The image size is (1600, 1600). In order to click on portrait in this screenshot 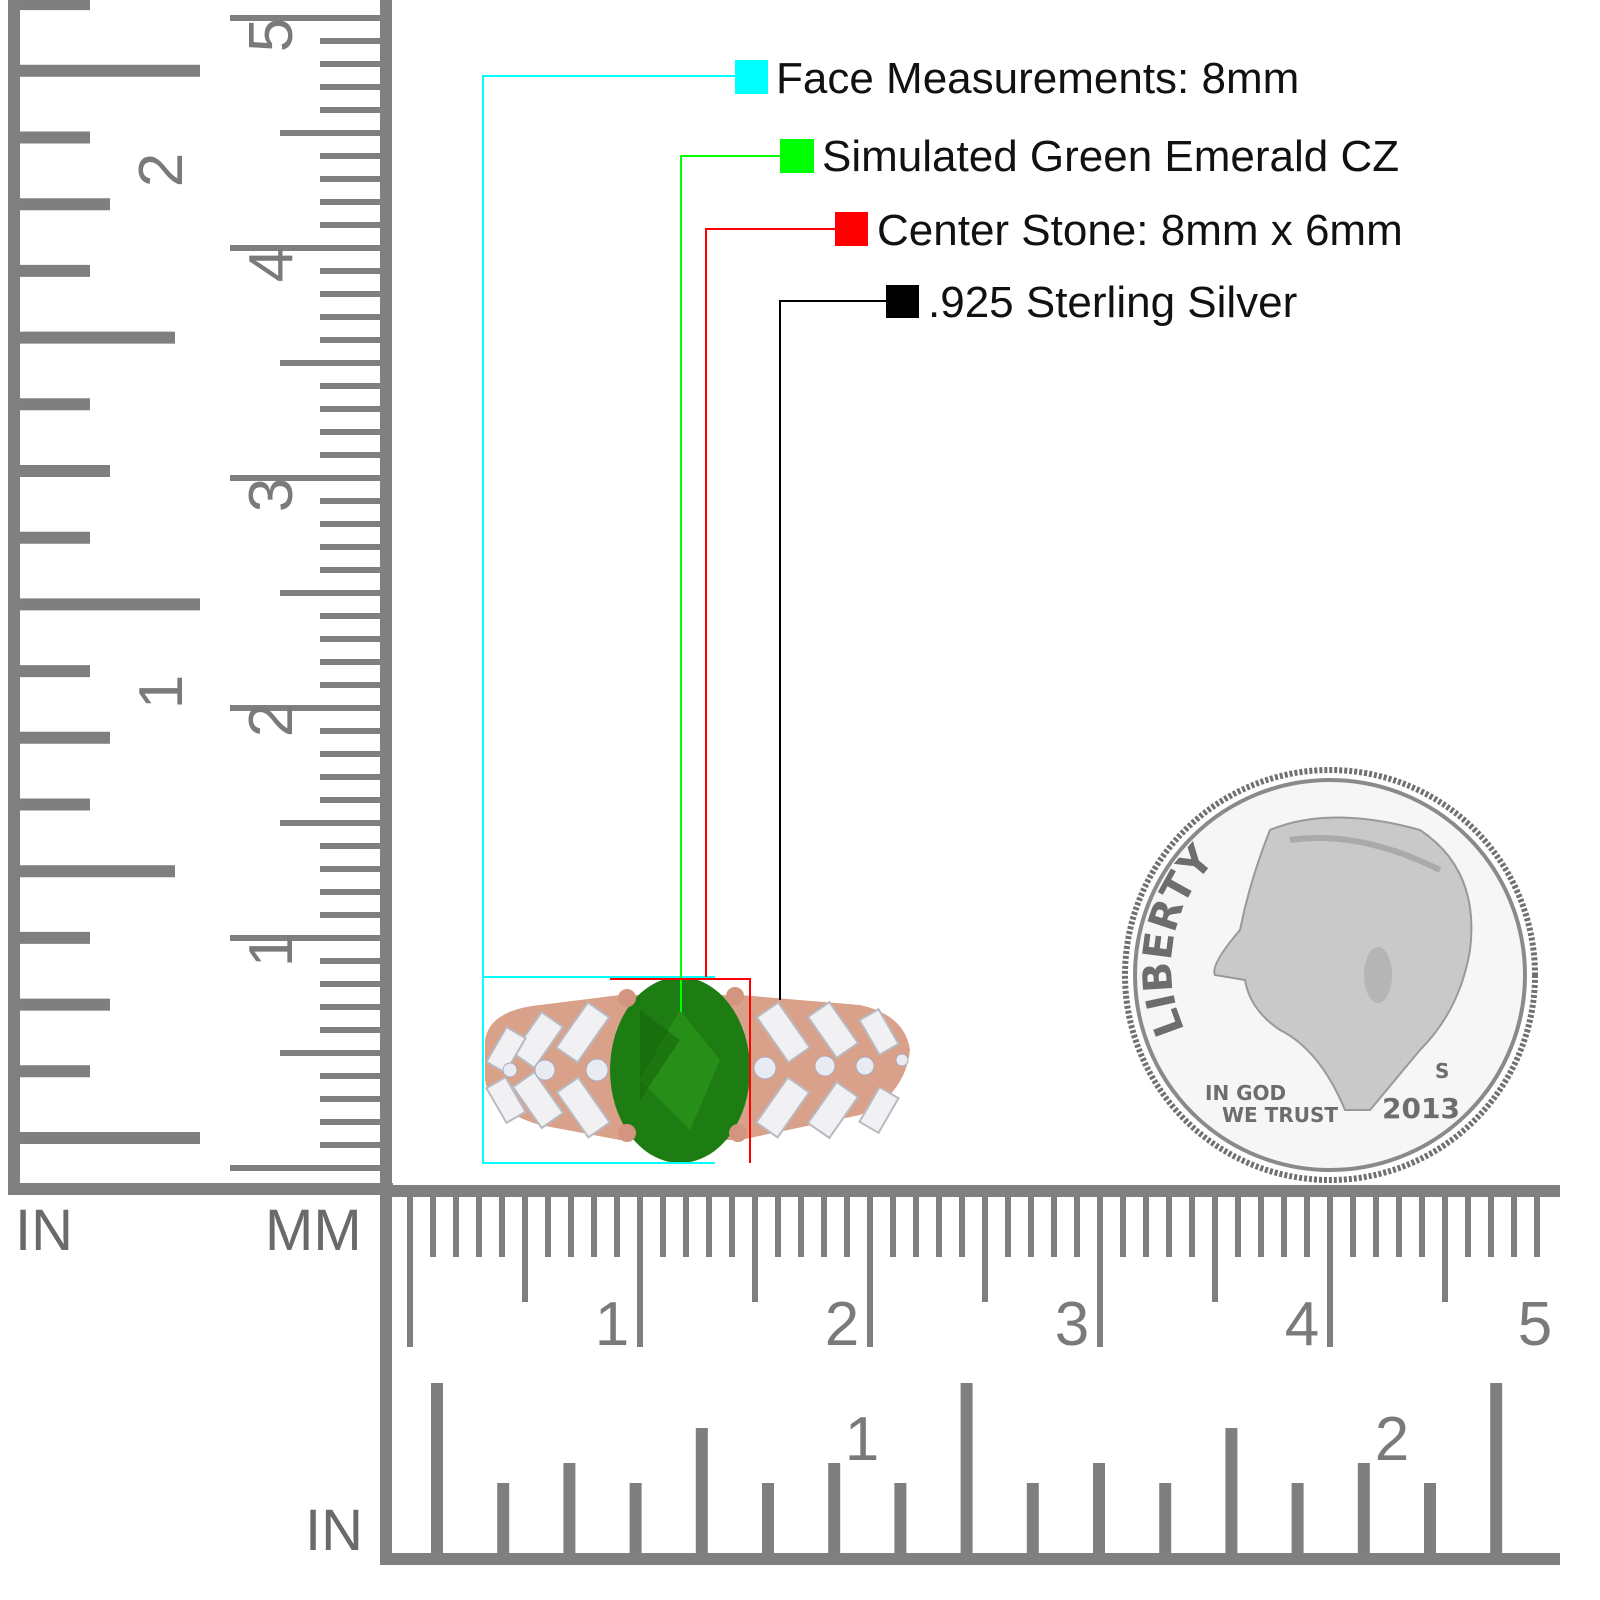, I will do `click(1343, 963)`.